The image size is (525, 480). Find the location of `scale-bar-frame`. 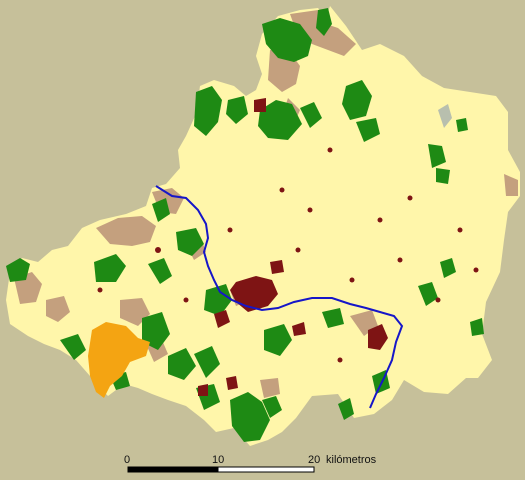

scale-bar-frame is located at coordinates (221, 469).